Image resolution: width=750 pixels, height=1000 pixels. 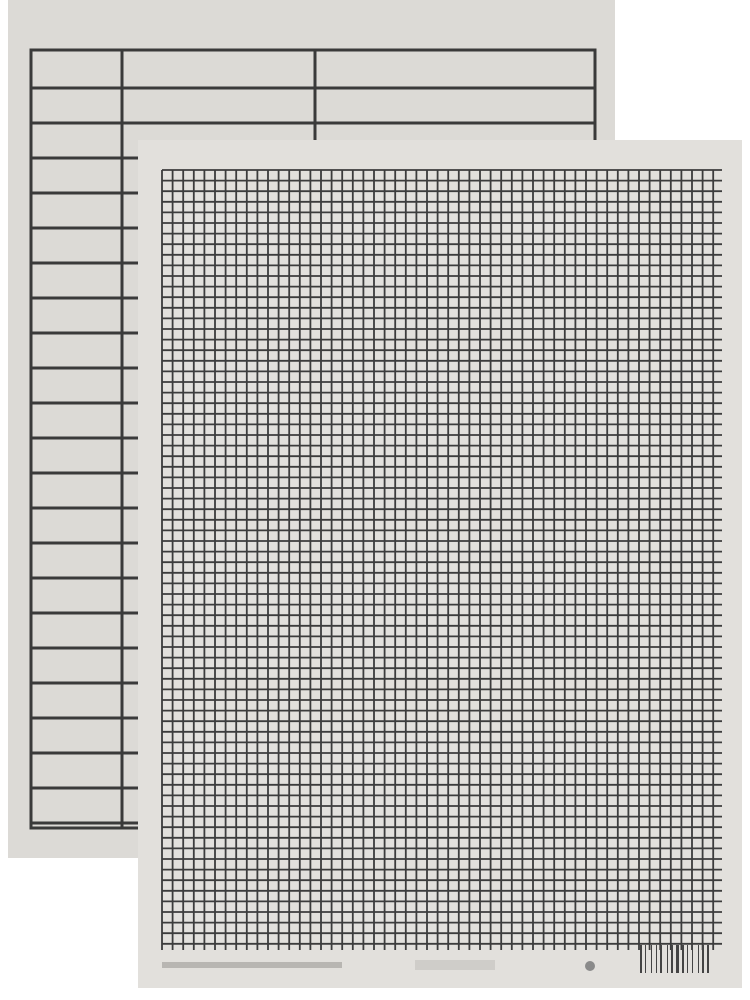 I want to click on footer-mark, so click(x=590, y=966).